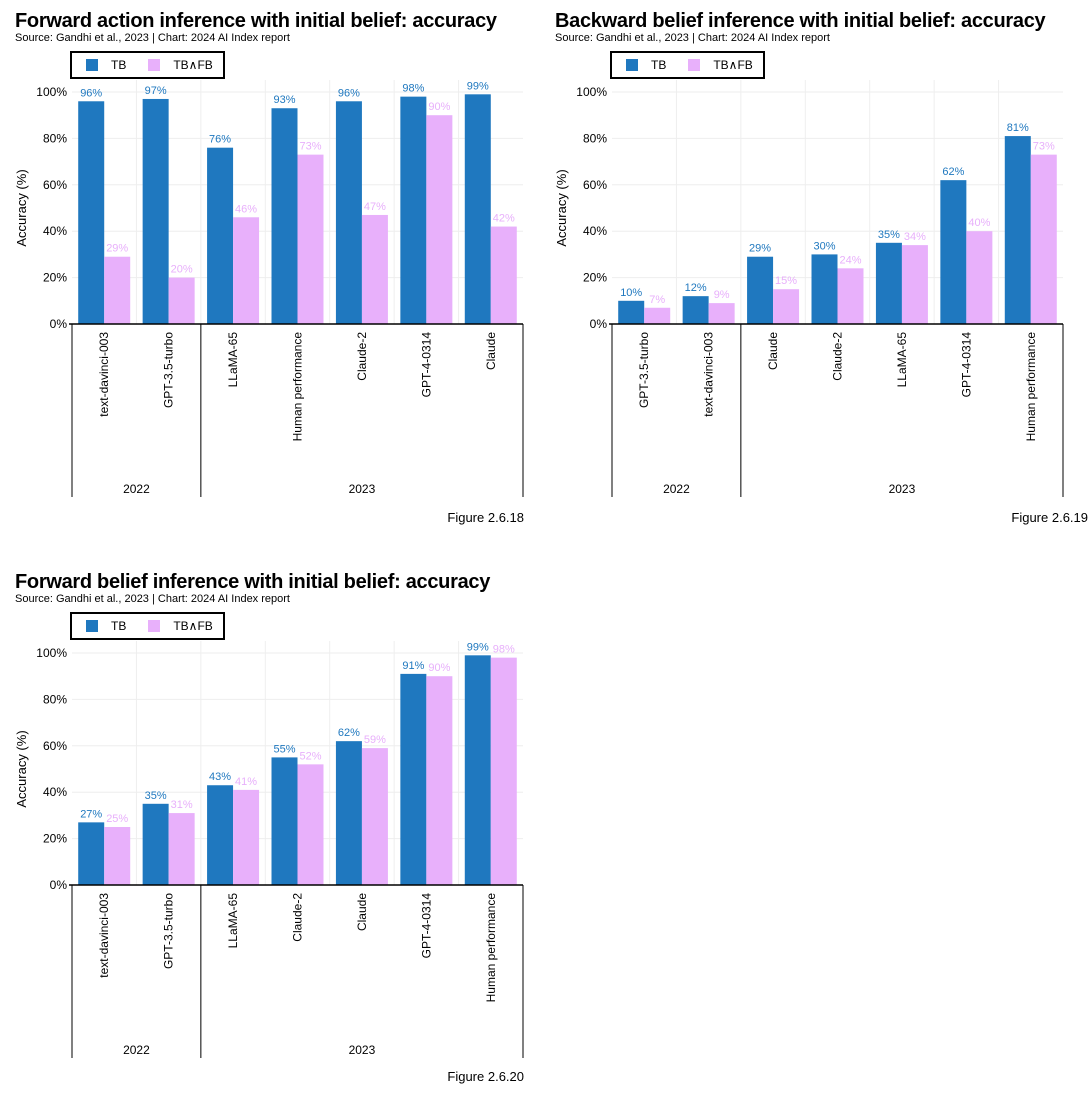 This screenshot has width=1089, height=1099. Describe the element at coordinates (220, 140) in the screenshot. I see `value-label: 76%` at that location.